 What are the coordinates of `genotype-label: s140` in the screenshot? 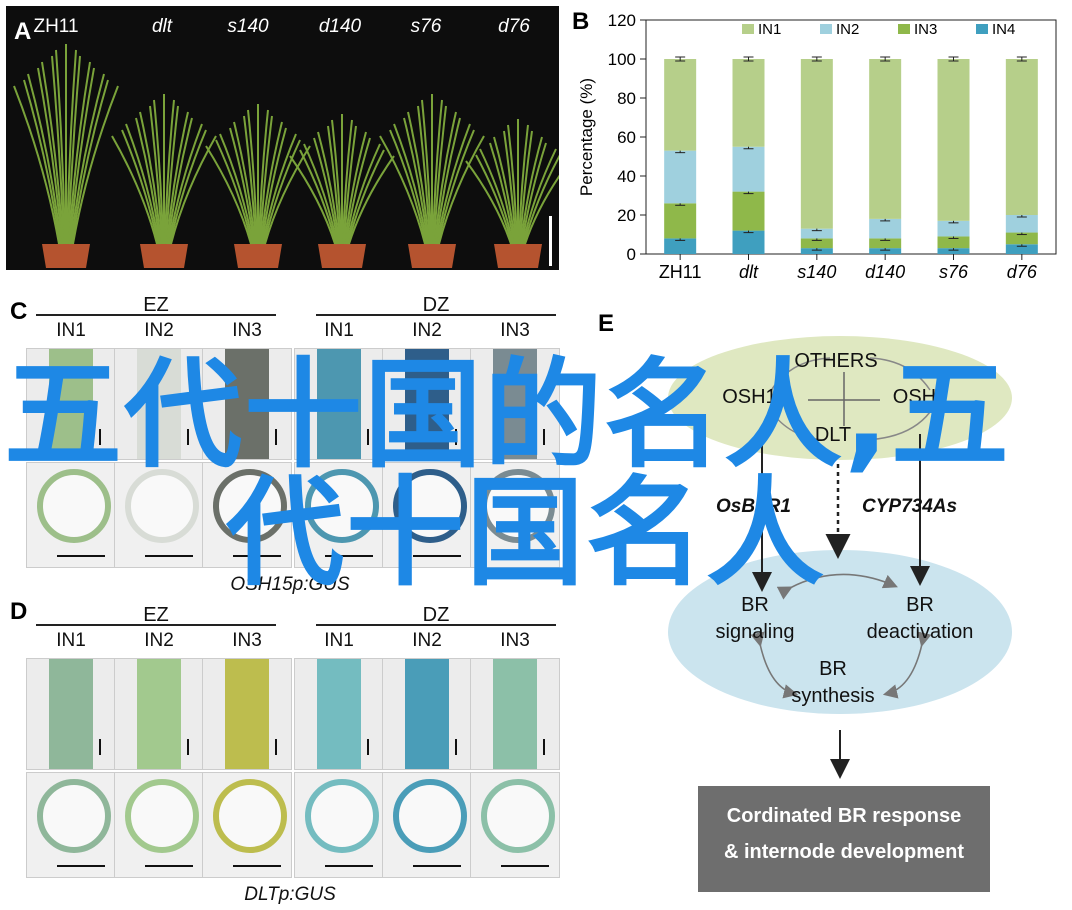 It's located at (248, 26).